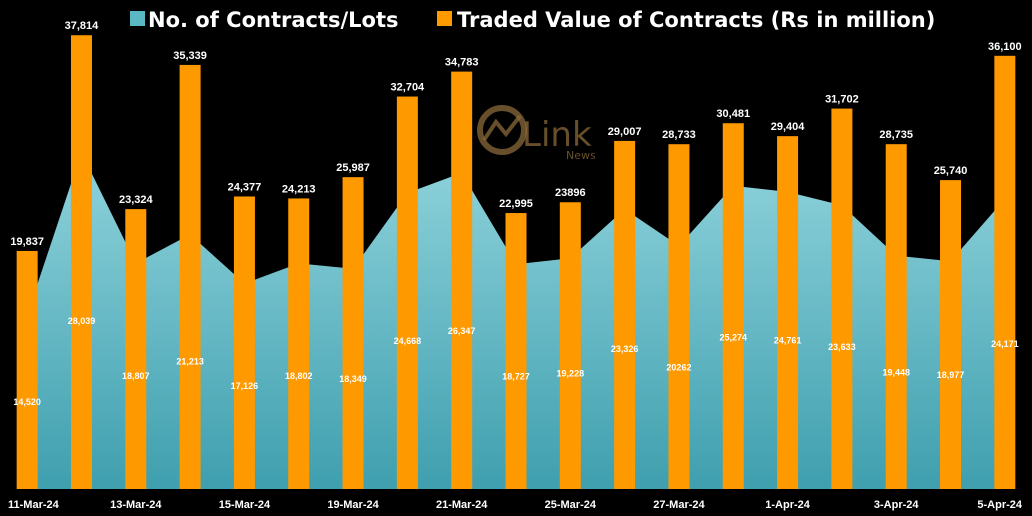 The width and height of the screenshot is (1032, 516). Describe the element at coordinates (137, 18) in the screenshot. I see `legend-swatch-contracts` at that location.